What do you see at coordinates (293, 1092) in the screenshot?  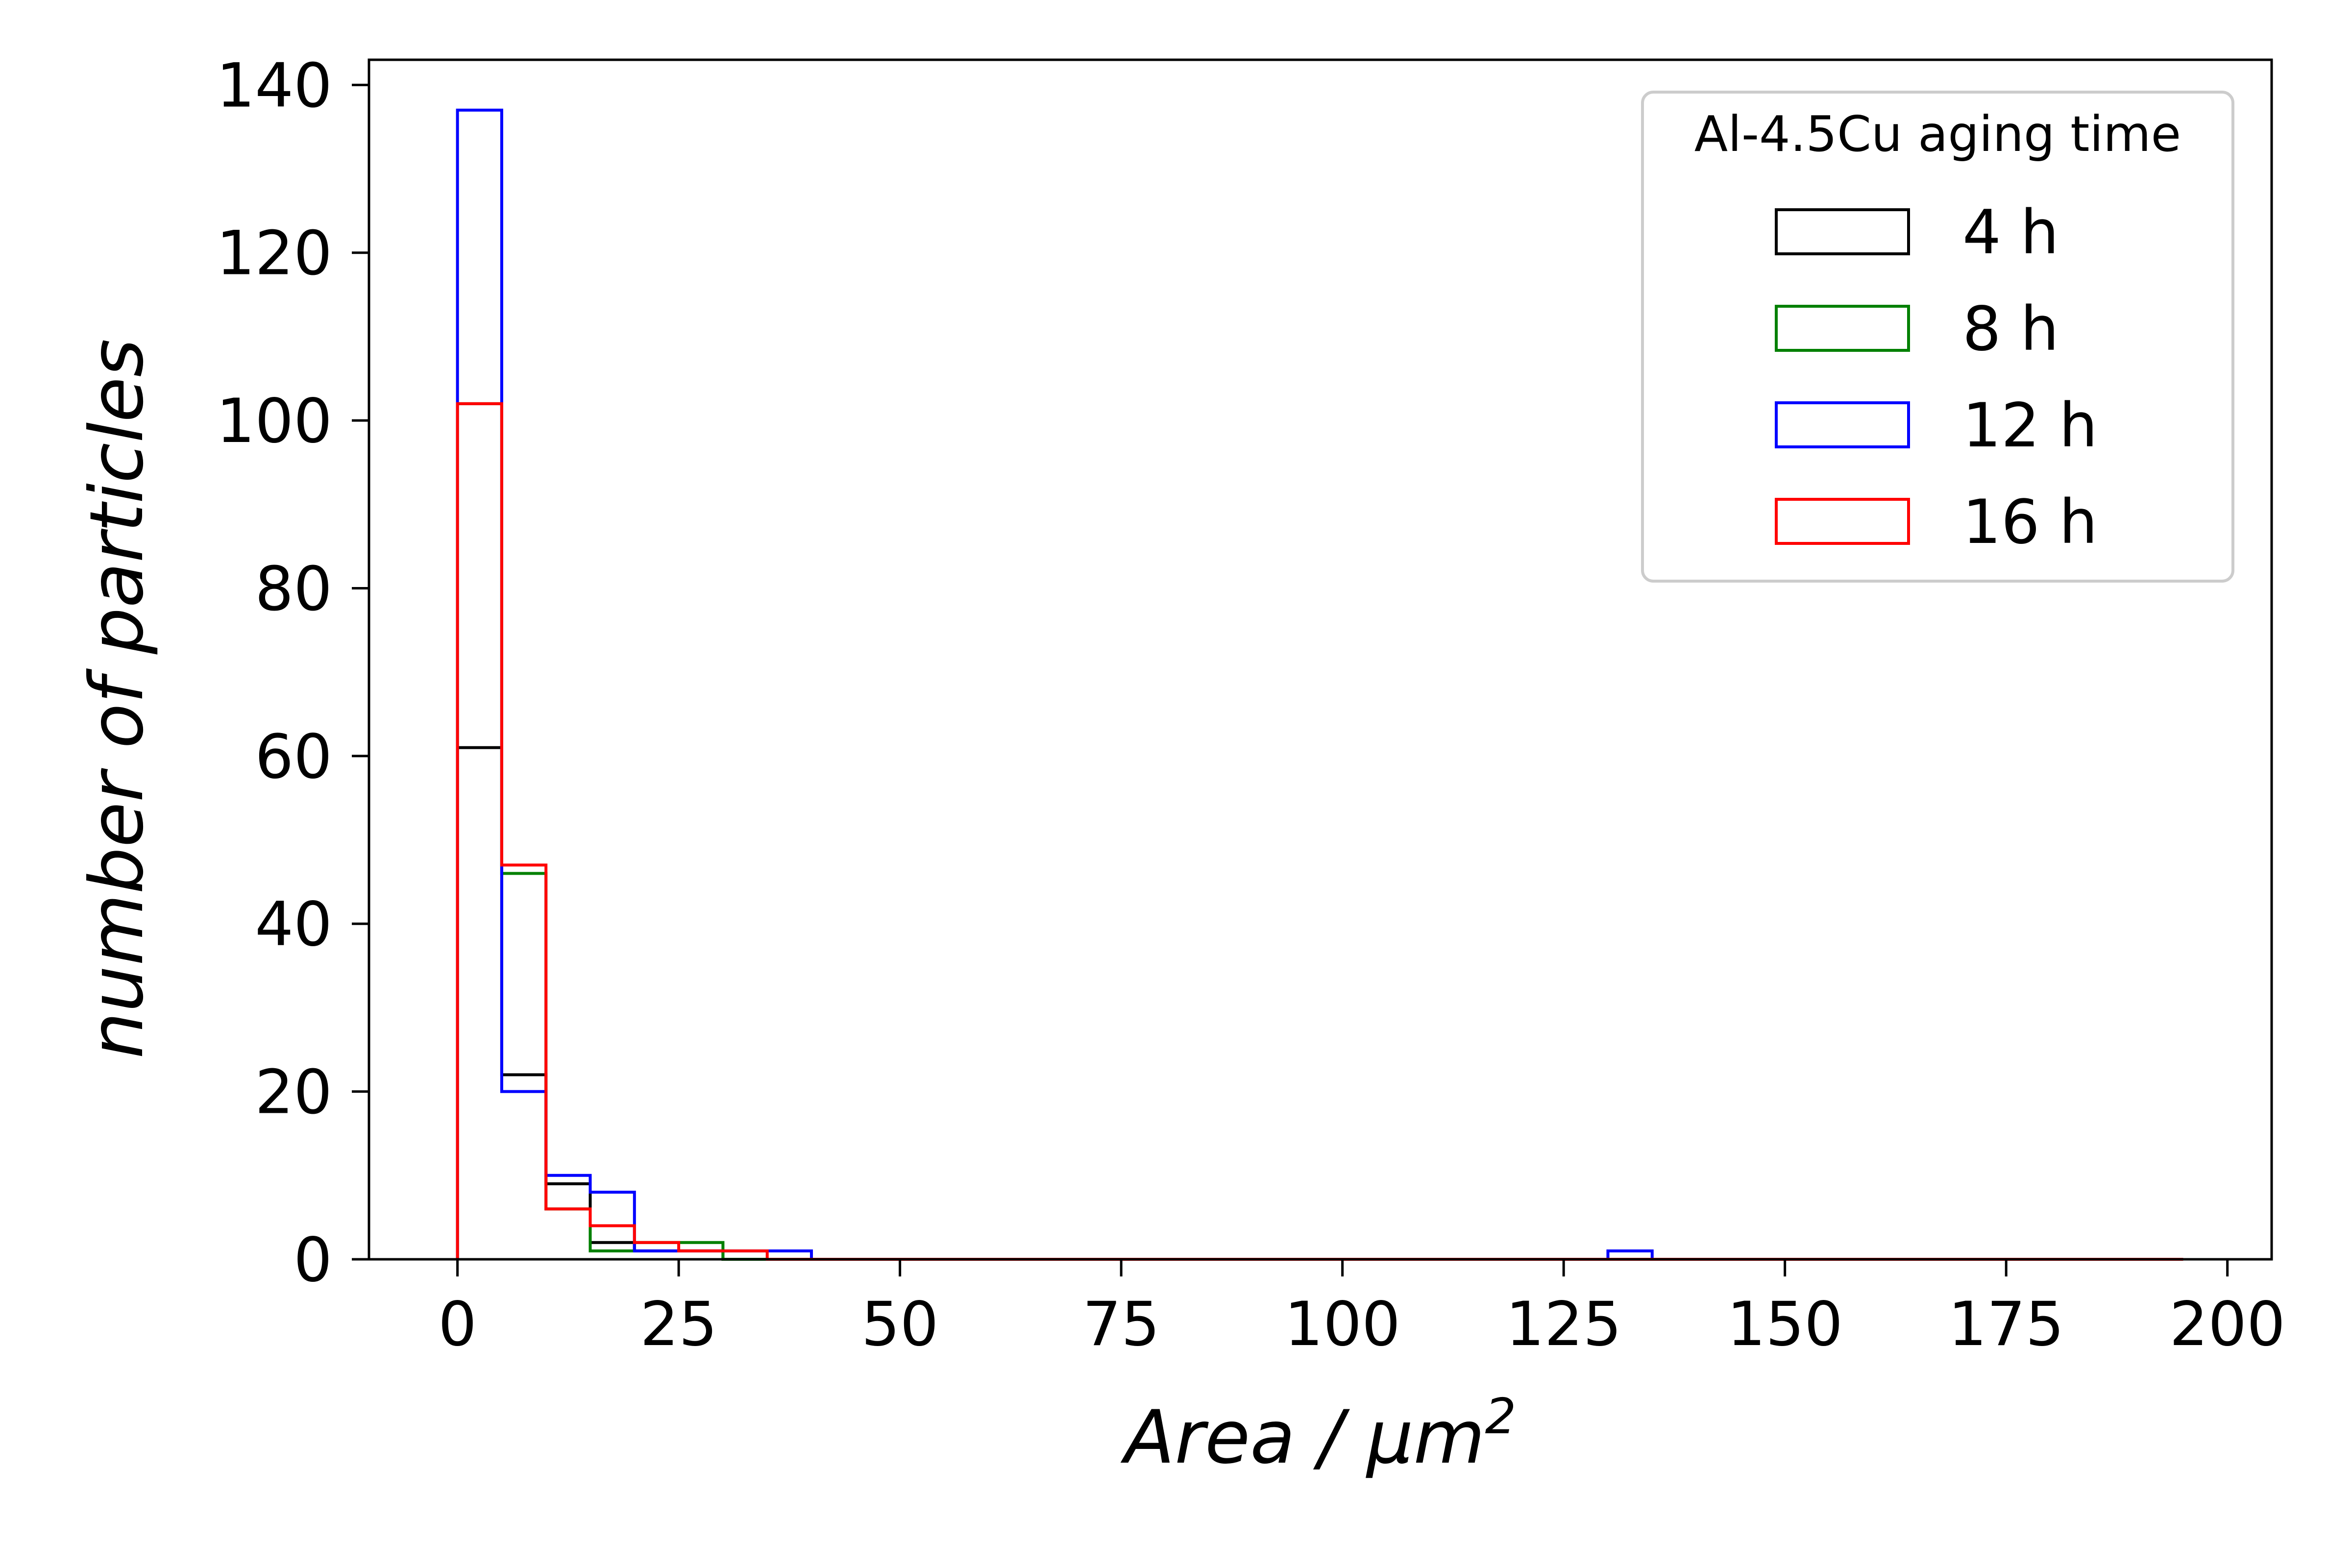 I see `y-tick-label: 20` at bounding box center [293, 1092].